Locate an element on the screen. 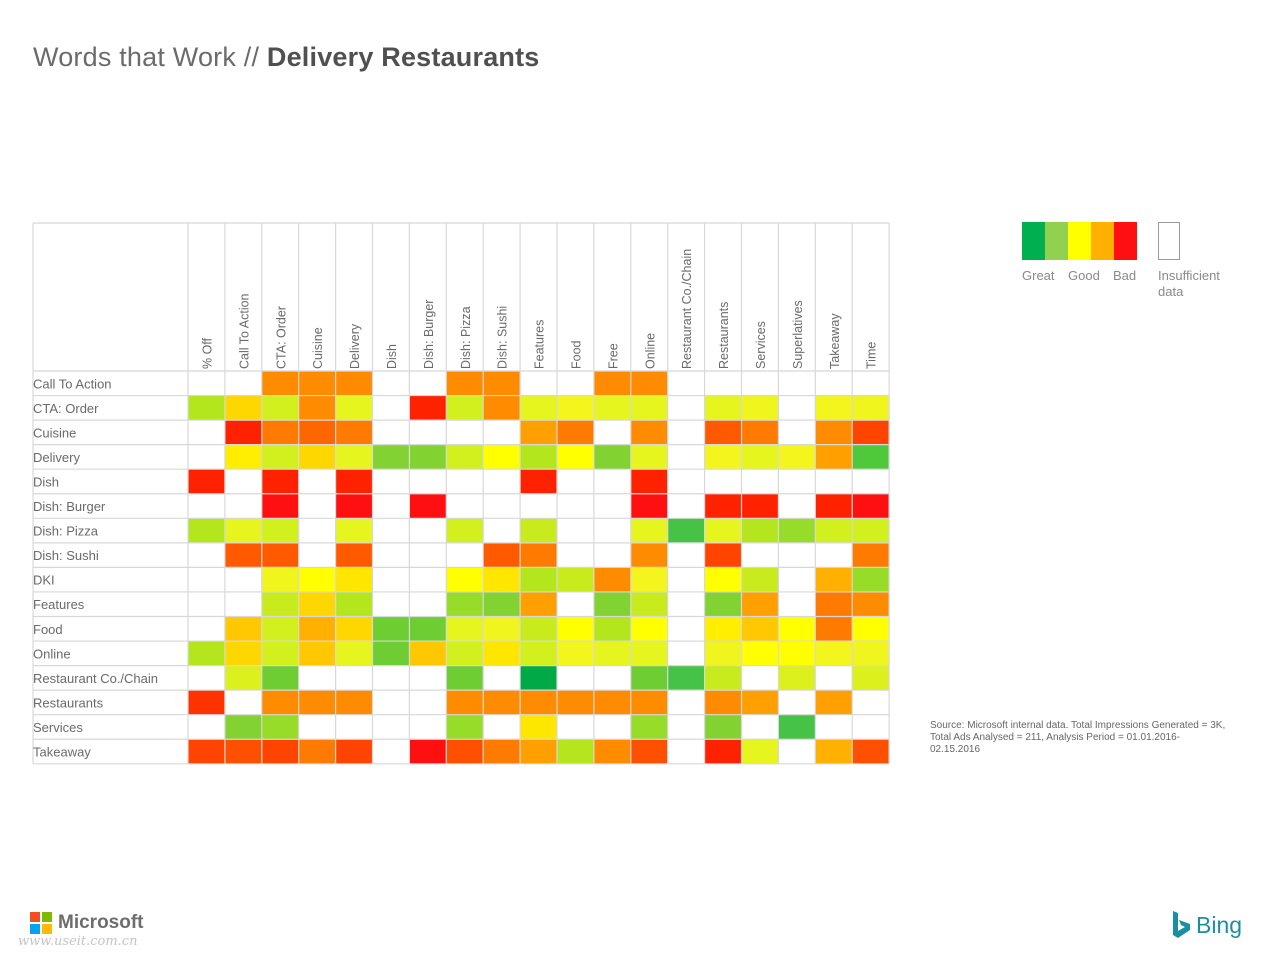  row-label: Food is located at coordinates (48, 629).